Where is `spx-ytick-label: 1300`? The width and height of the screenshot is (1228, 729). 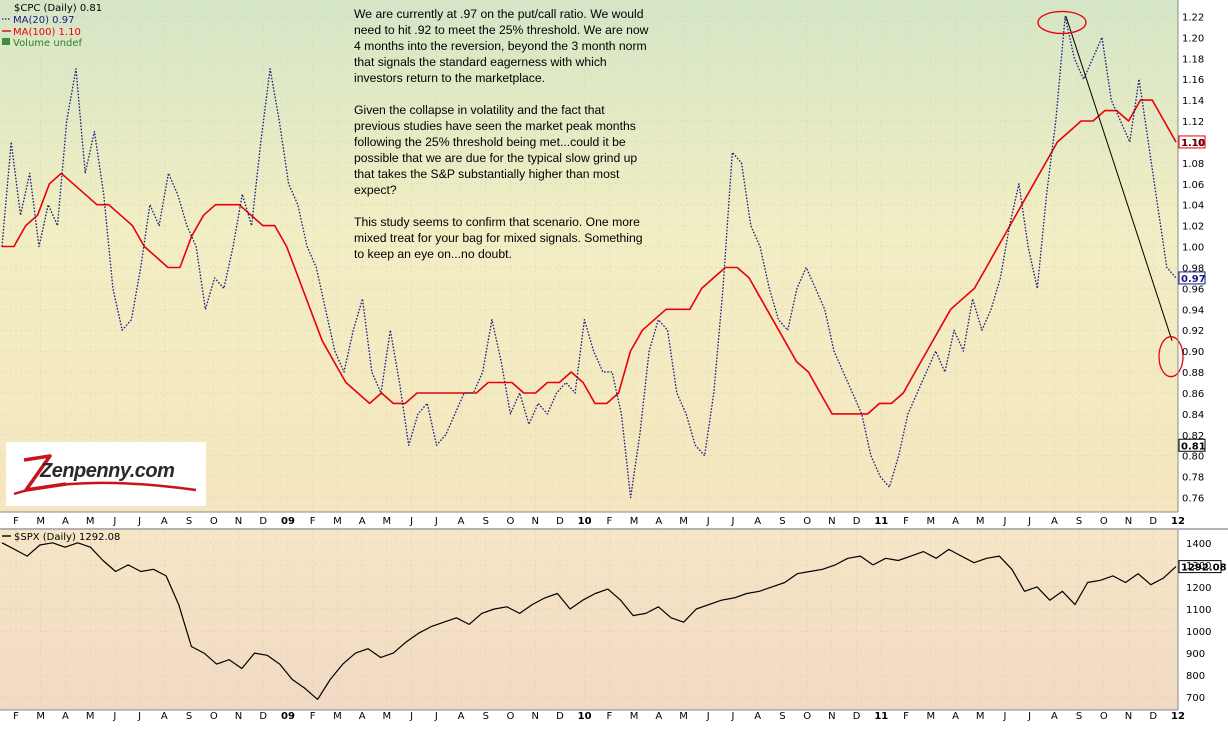 spx-ytick-label: 1300 is located at coordinates (1198, 566).